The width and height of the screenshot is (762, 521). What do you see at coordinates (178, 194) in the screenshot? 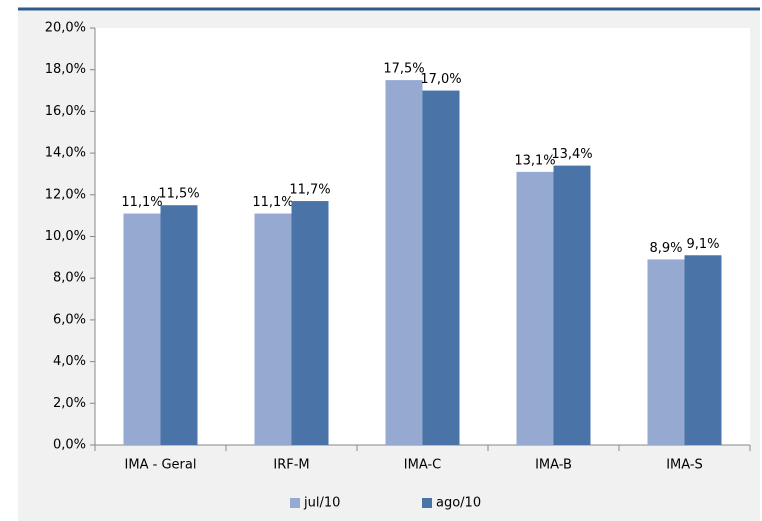
I see `value-label: 11,5%` at bounding box center [178, 194].